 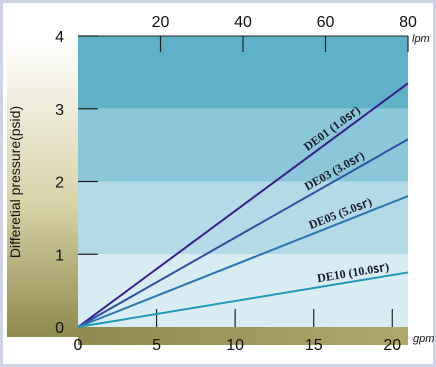 I want to click on y-axis-label: Differetial pressure(psid), so click(x=15, y=182).